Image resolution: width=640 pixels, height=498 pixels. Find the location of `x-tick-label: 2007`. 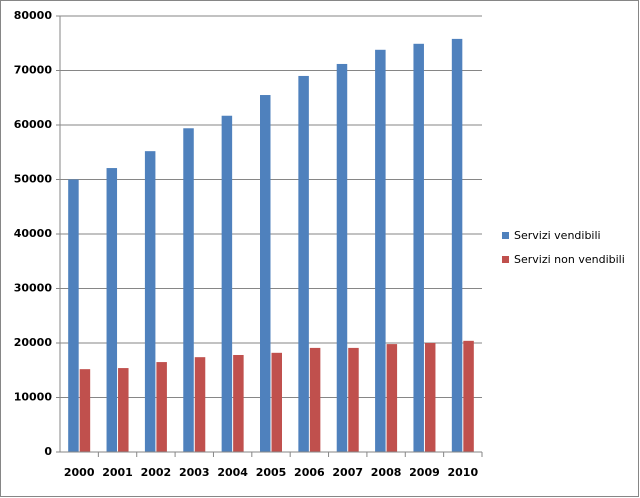

x-tick-label: 2007 is located at coordinates (347, 472).